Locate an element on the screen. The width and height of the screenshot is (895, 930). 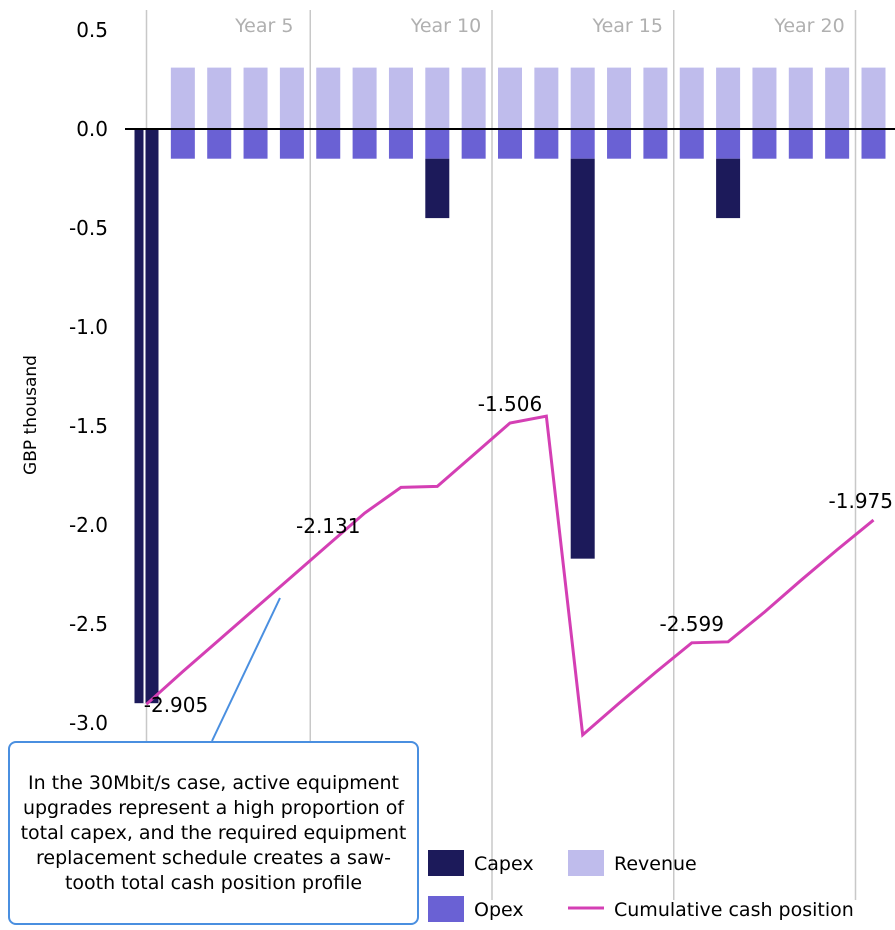
legend-label: Cumulative cash position is located at coordinates (734, 910).